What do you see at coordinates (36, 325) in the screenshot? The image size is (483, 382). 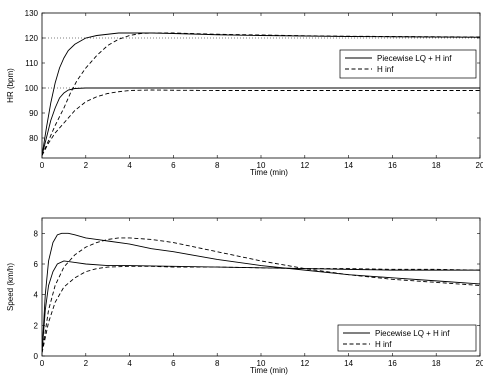 I see `y-tick-label: 2` at bounding box center [36, 325].